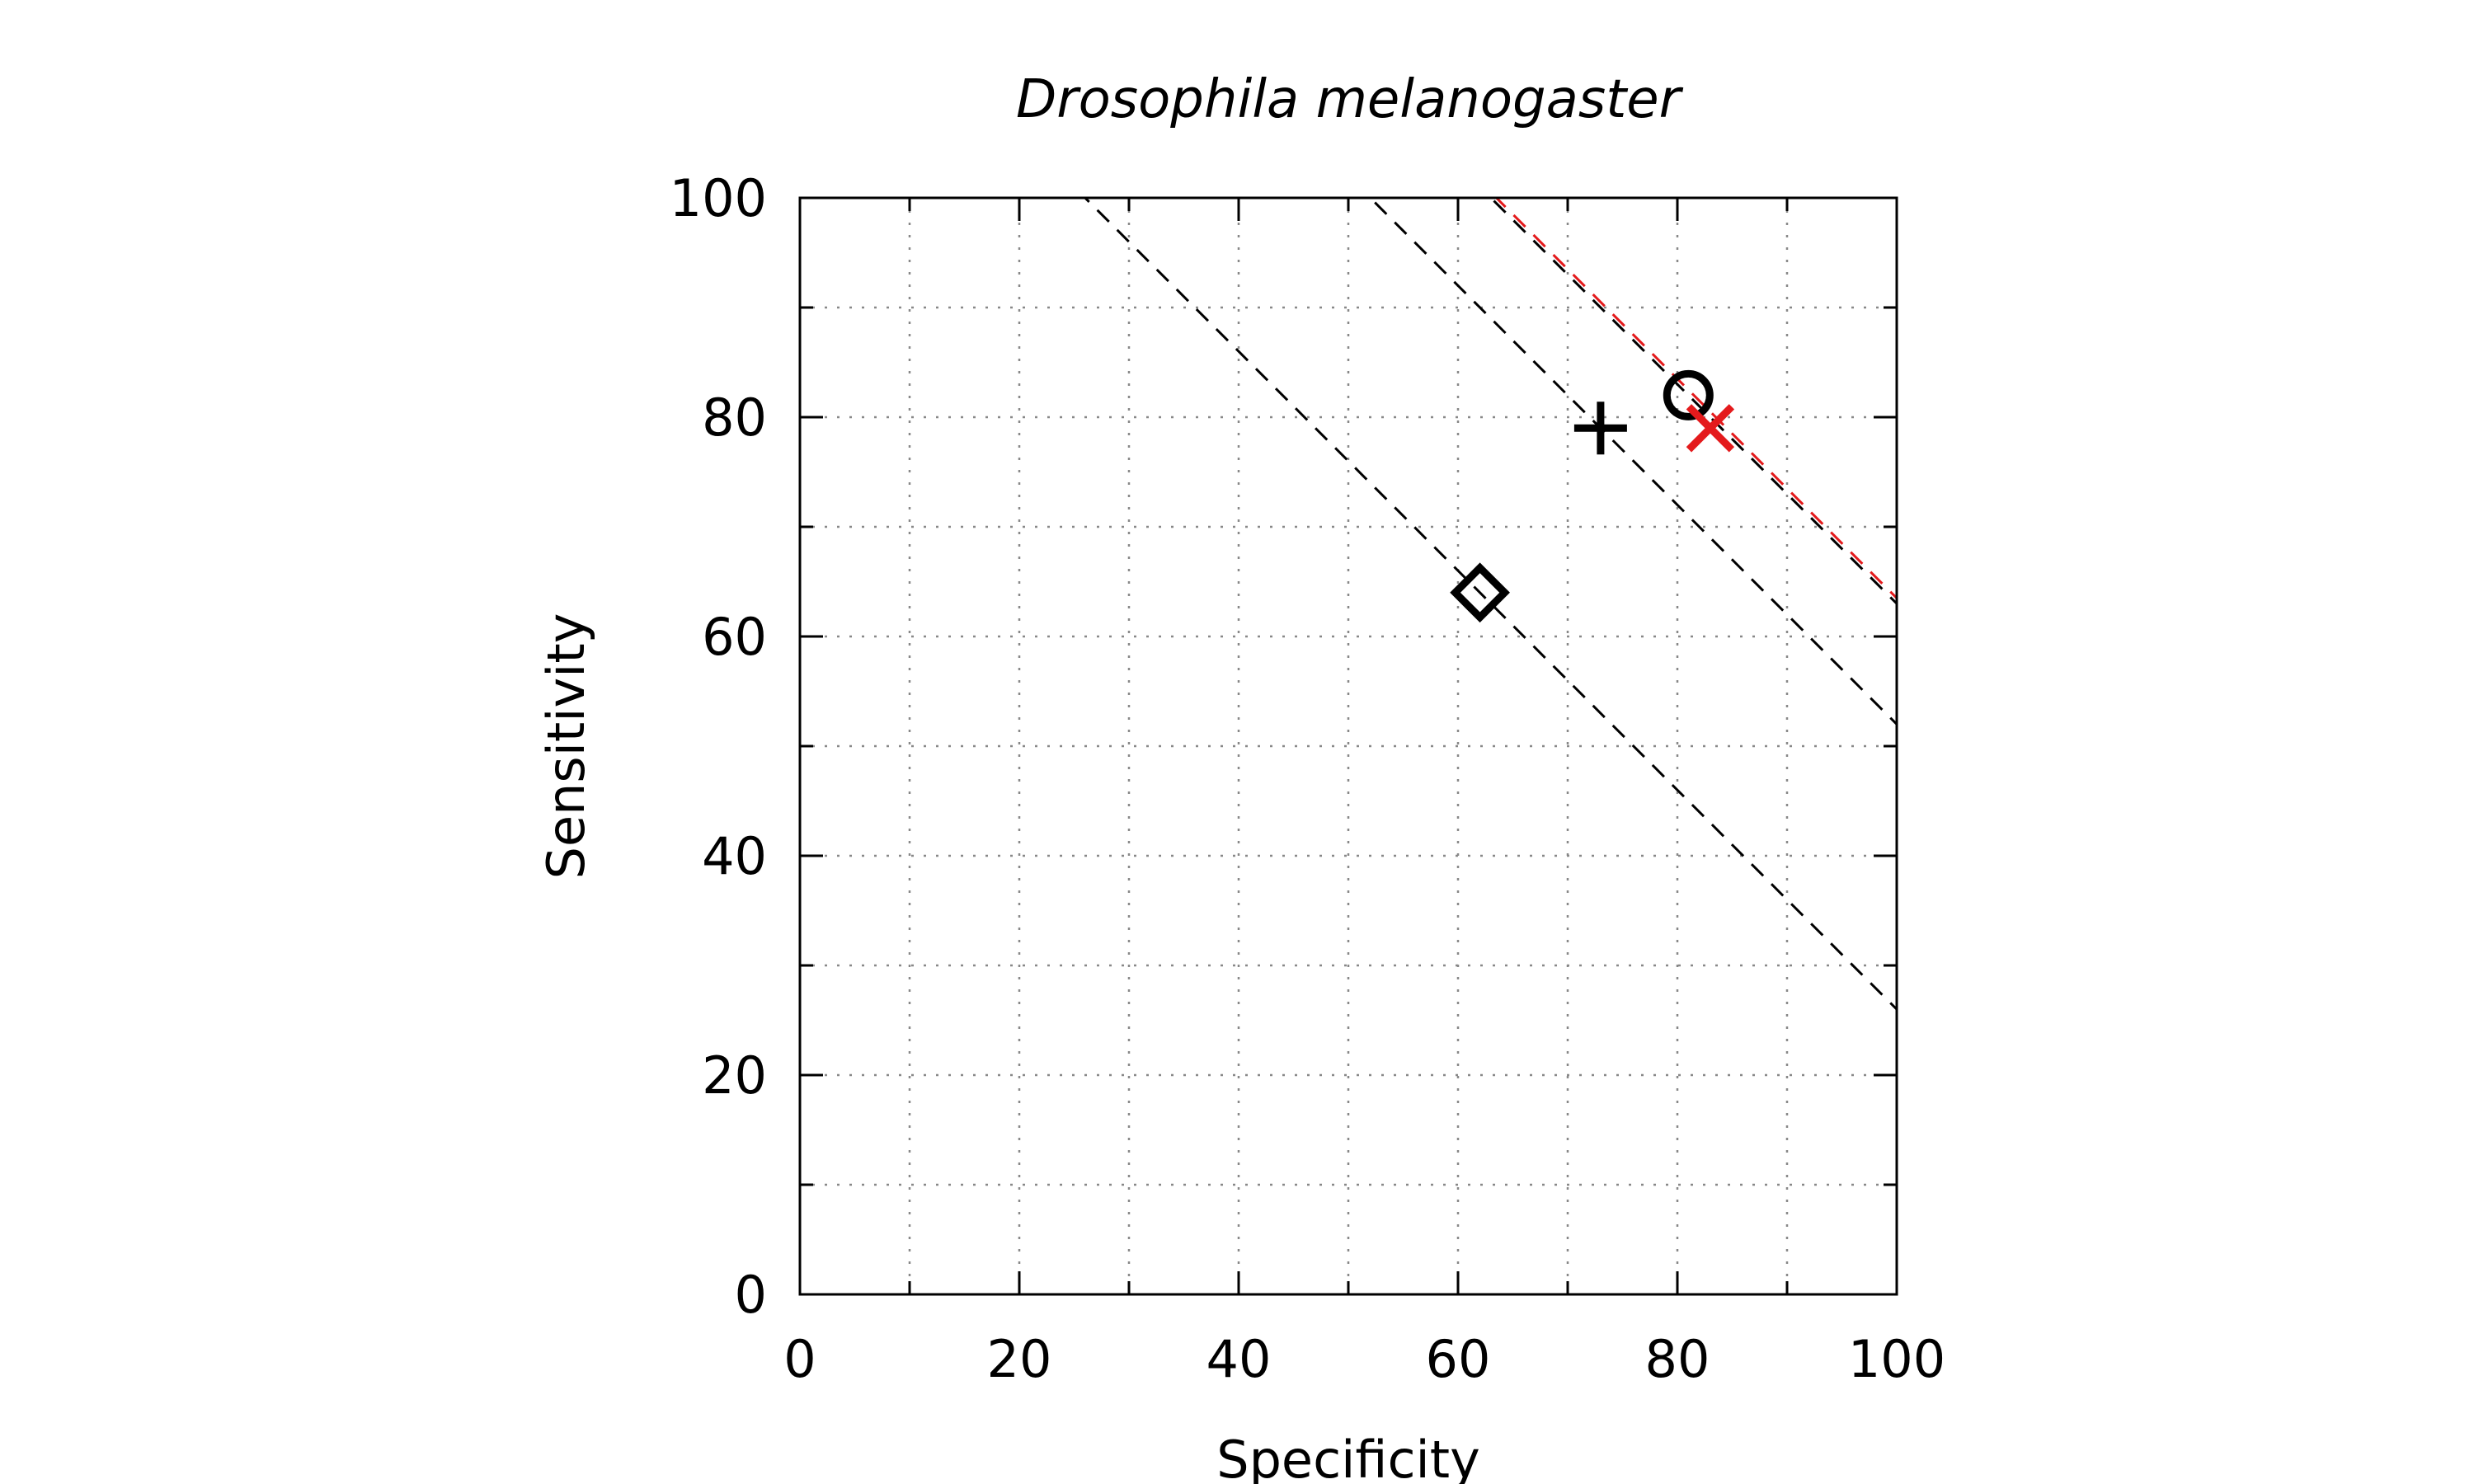  What do you see at coordinates (1458, 1359) in the screenshot?
I see `x-tick-label: 60` at bounding box center [1458, 1359].